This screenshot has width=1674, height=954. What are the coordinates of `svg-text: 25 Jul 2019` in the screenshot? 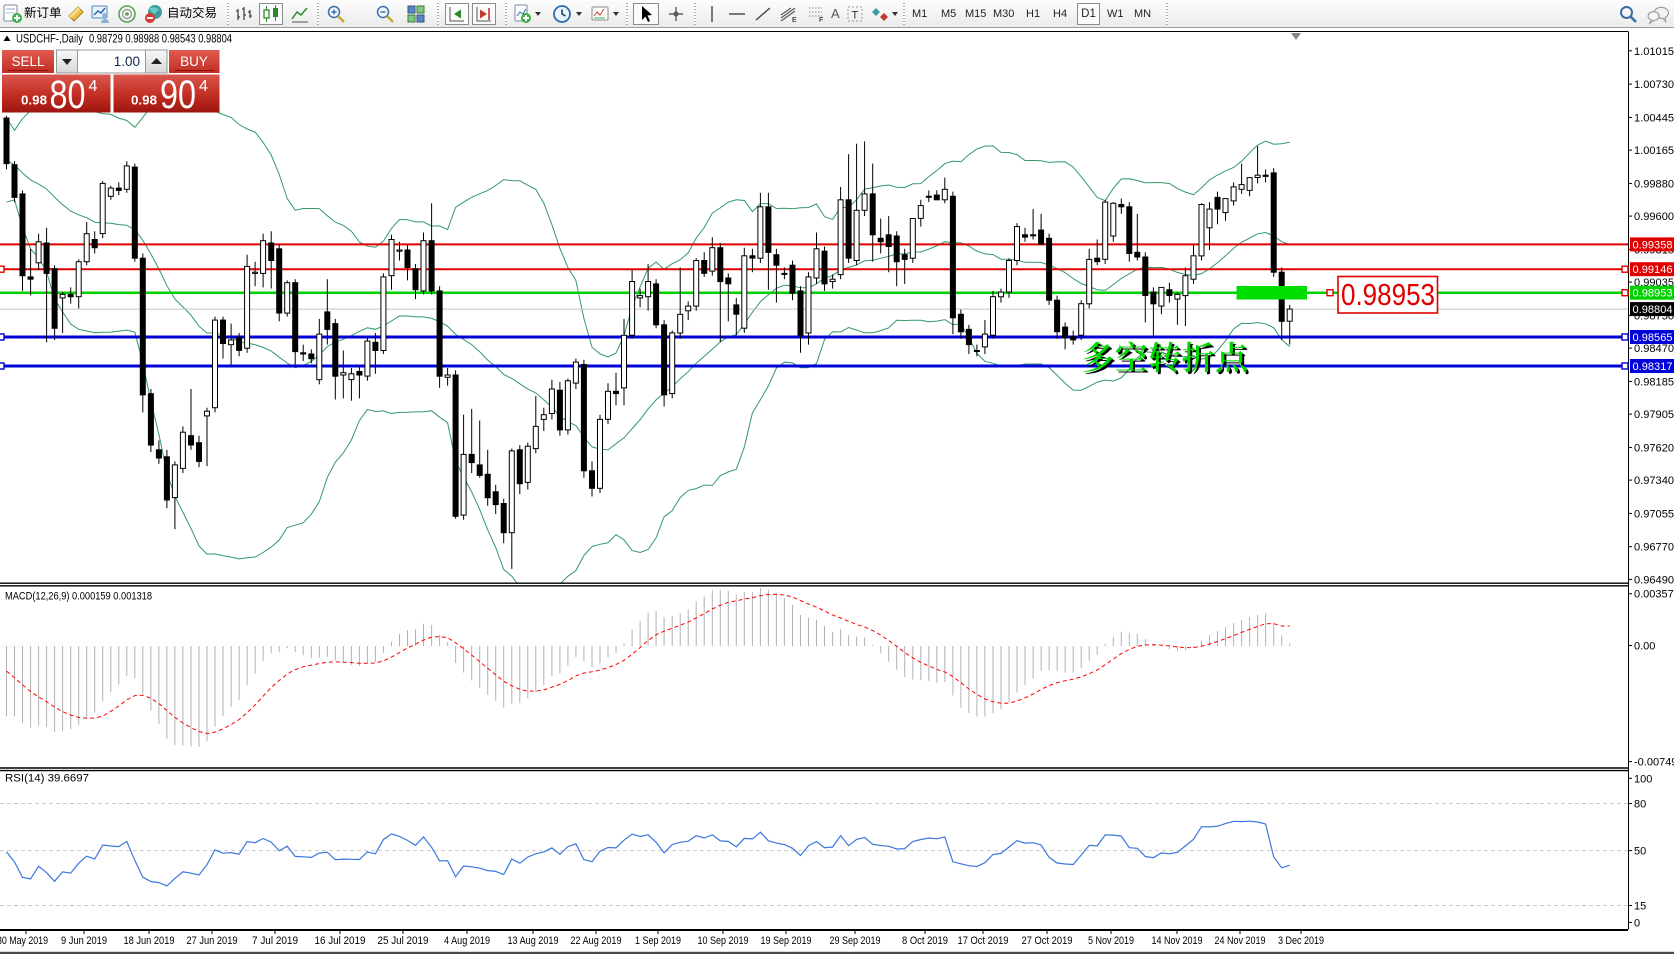 It's located at (403, 941).